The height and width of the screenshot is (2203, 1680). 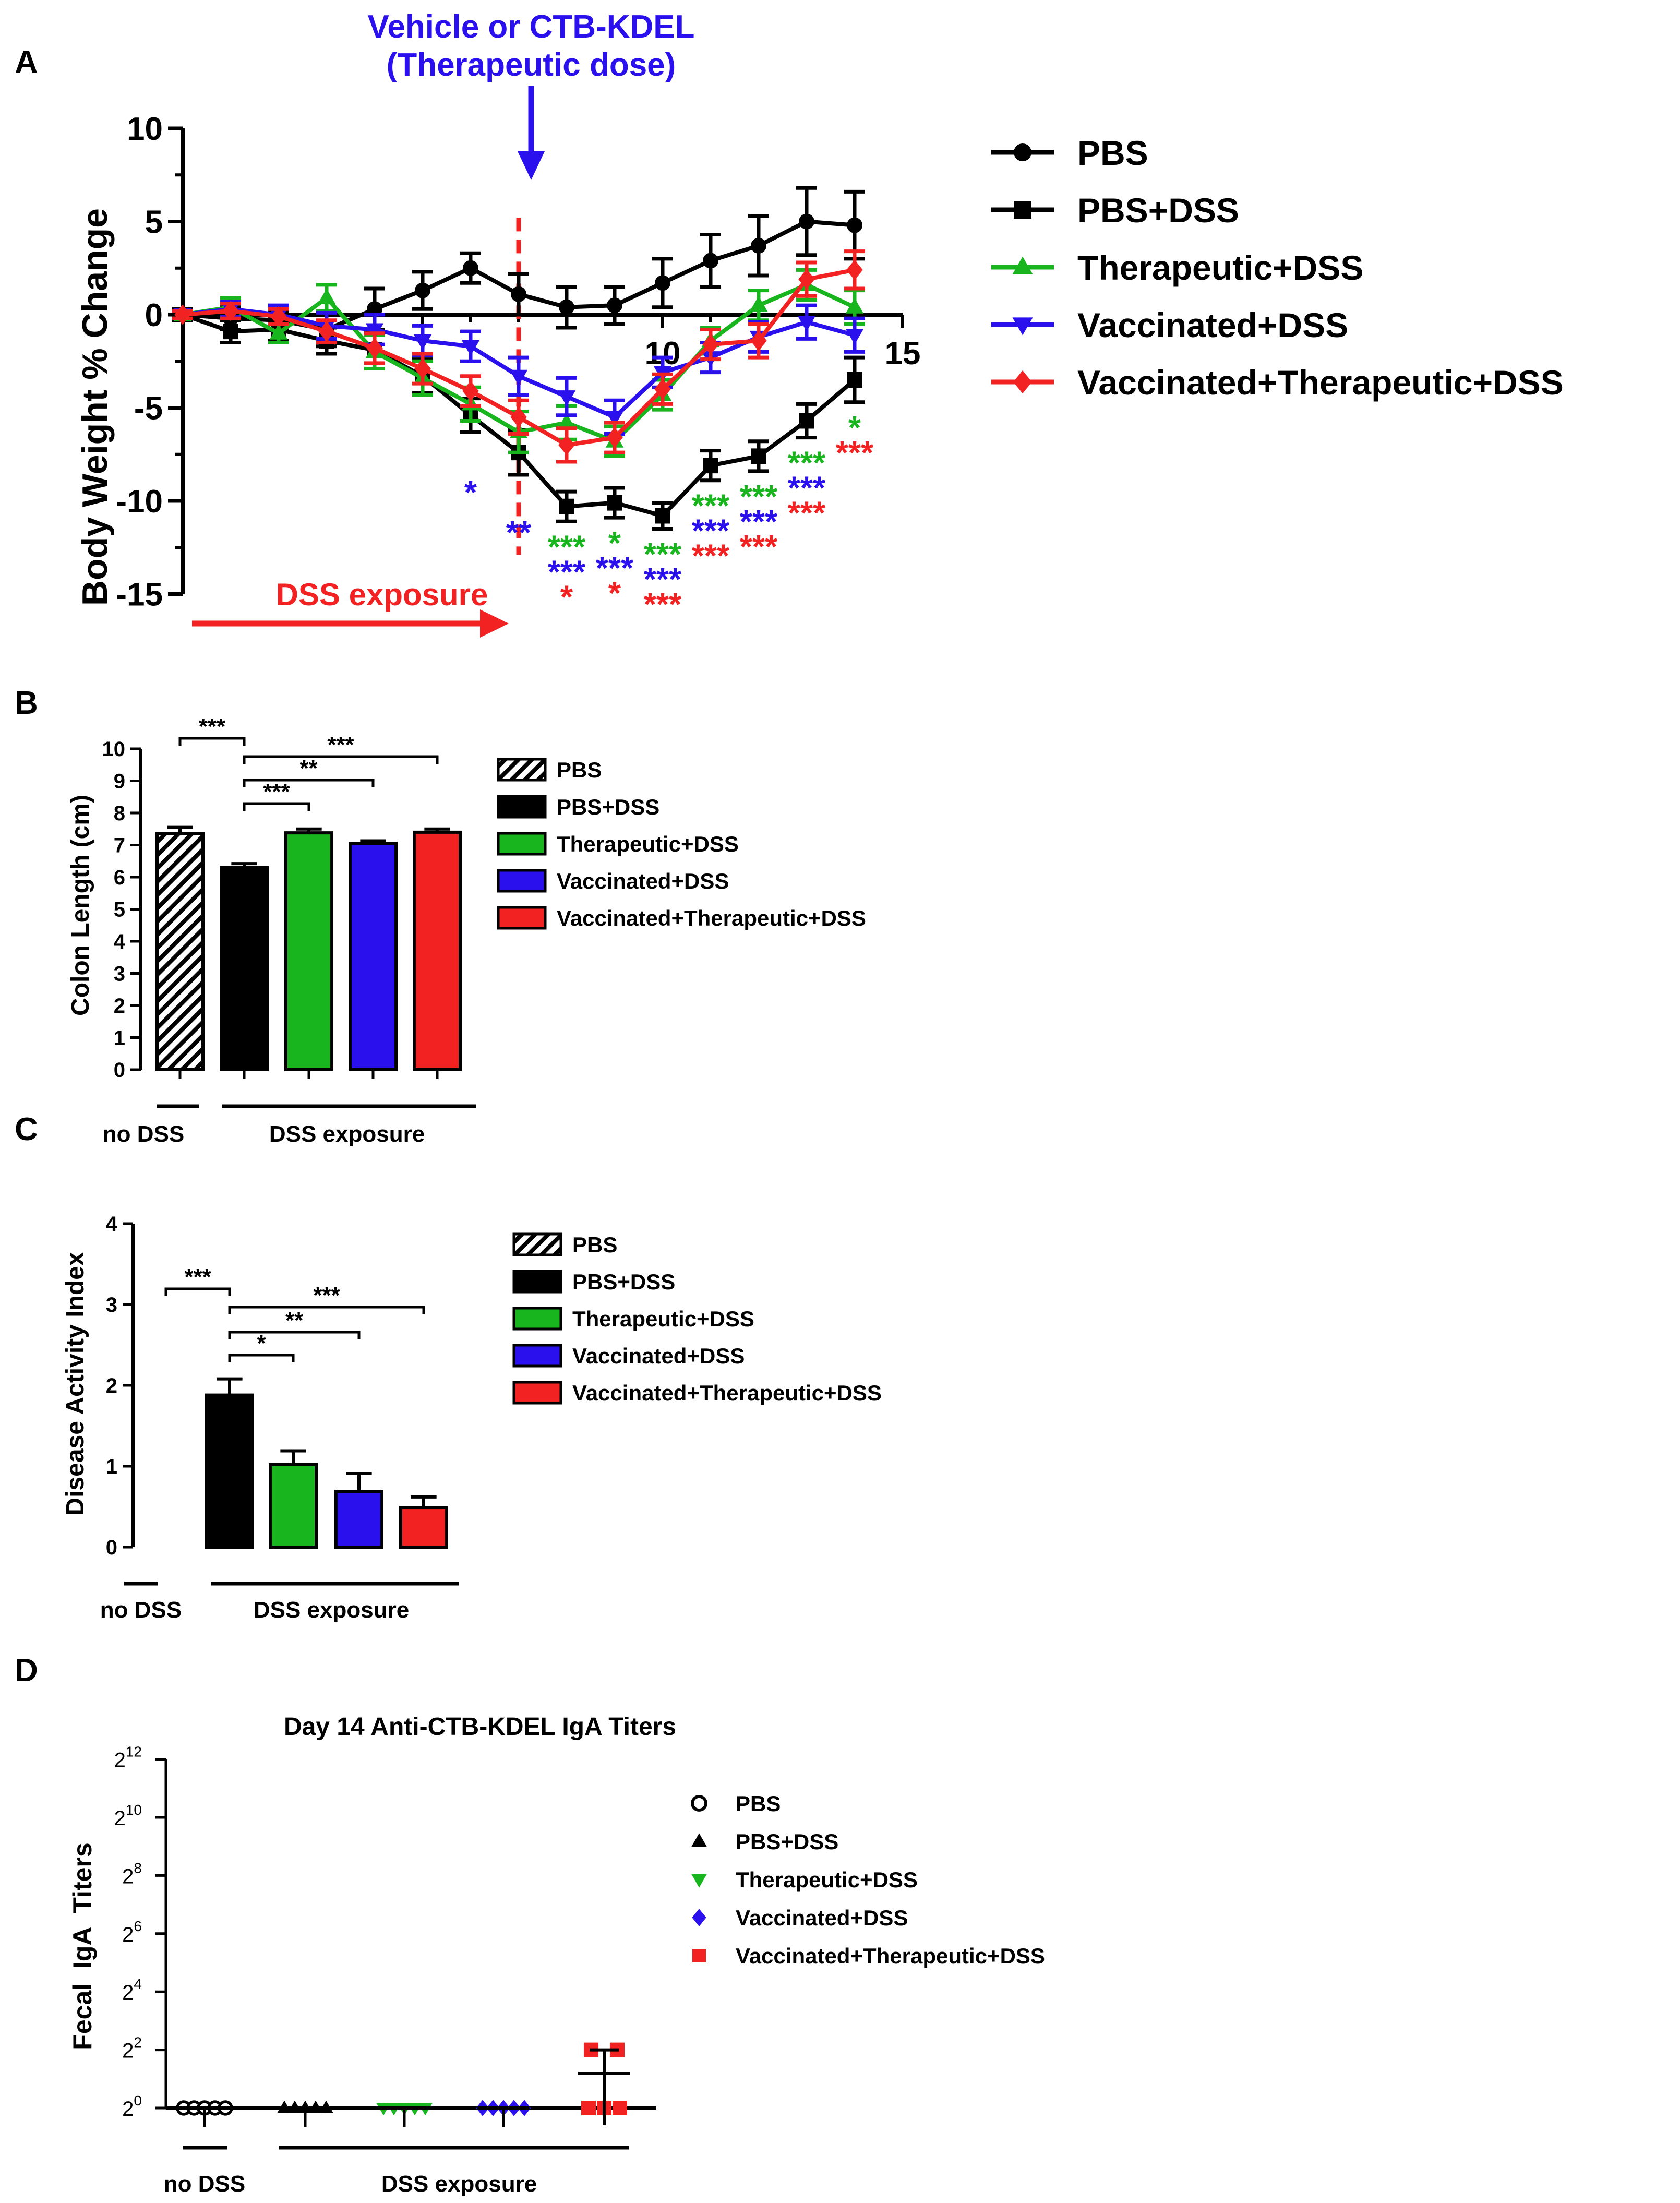 I want to click on panel-d-ylabel: Fecal IgA Titers, so click(x=82, y=1946).